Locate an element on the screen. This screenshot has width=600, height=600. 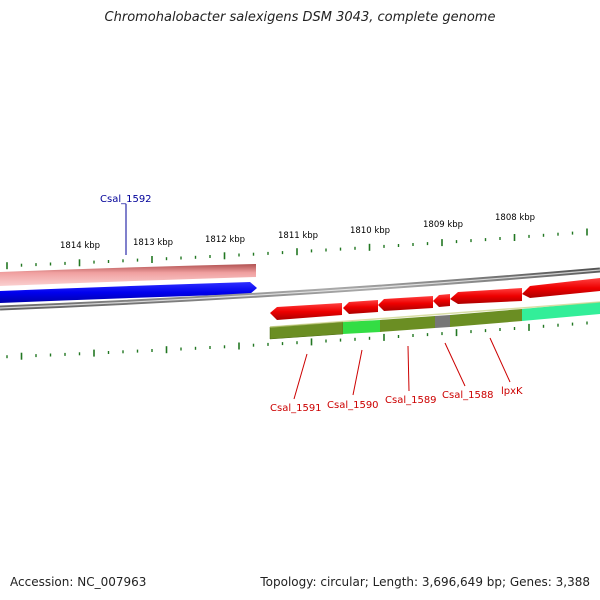
lower-scale-ticks is located at coordinates (297, 340).